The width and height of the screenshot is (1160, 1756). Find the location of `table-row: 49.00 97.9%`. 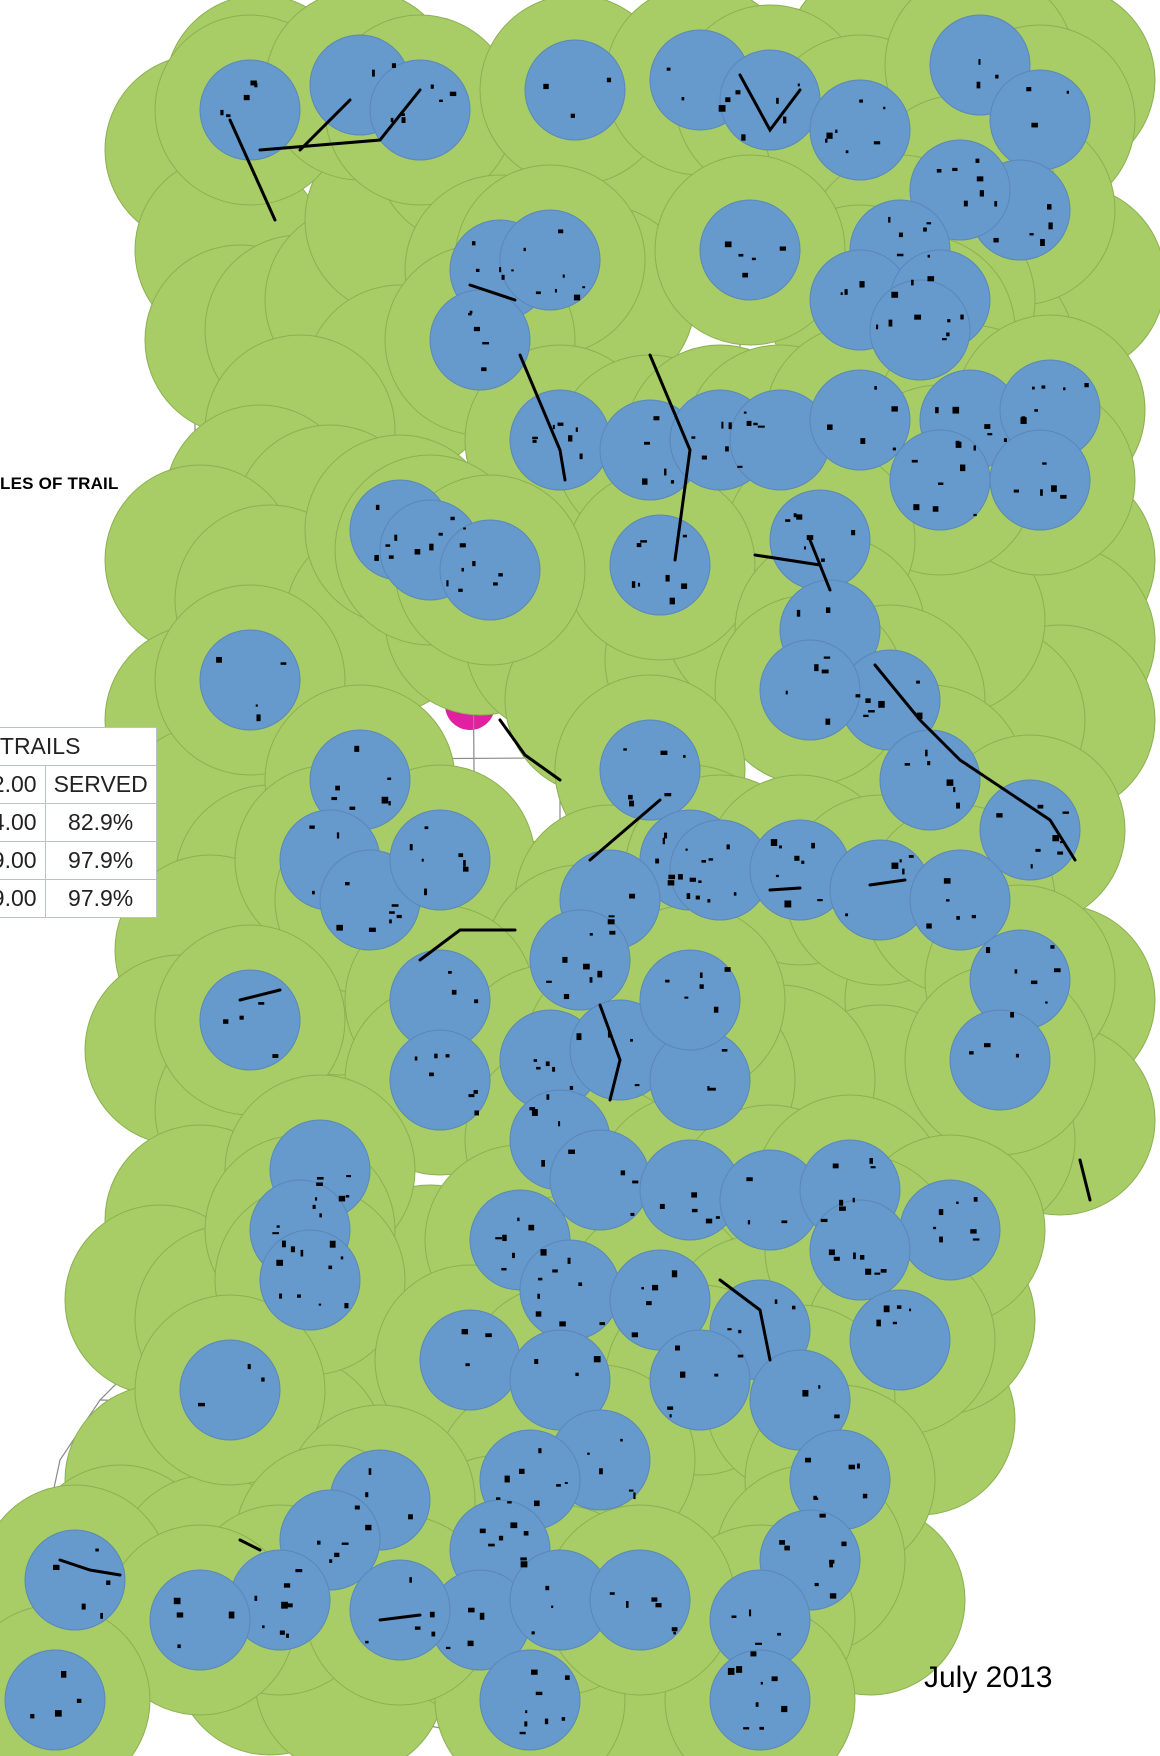

table-row: 49.00 97.9% is located at coordinates (78, 860).